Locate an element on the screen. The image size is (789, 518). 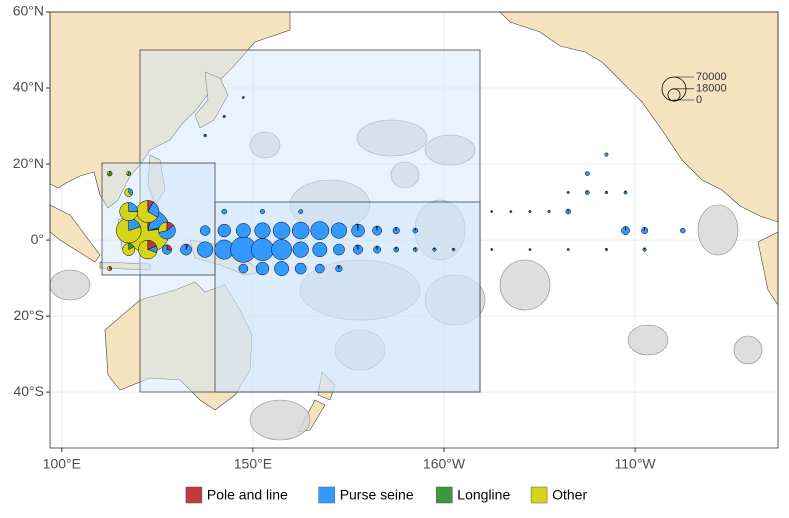
y-tick-label: 60°N is located at coordinates (28, 11).